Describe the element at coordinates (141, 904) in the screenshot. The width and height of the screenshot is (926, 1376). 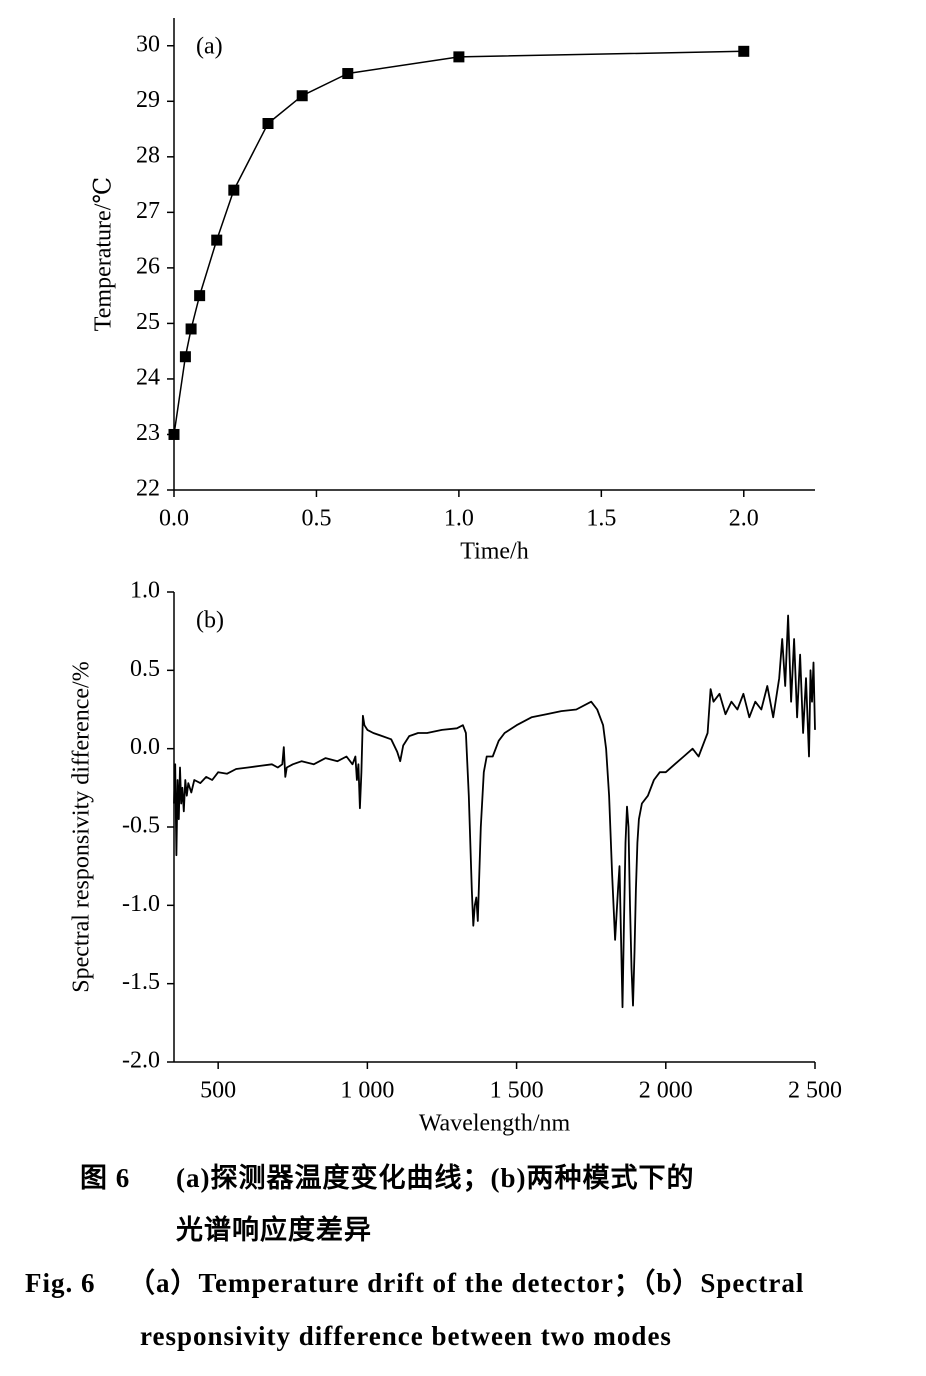
I see `y-tick-label: -1.0` at that location.